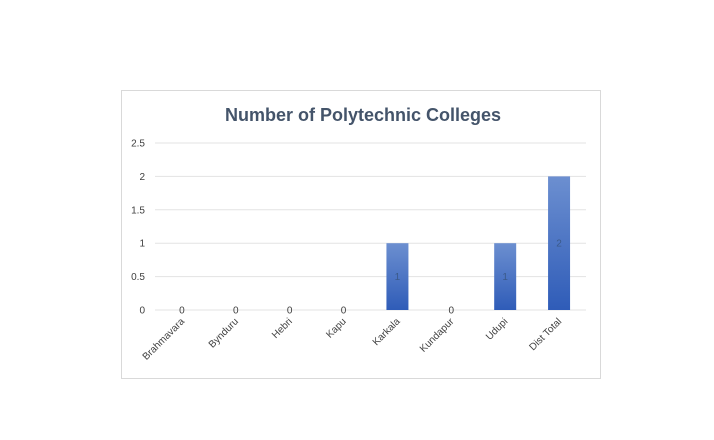 The image size is (714, 440). I want to click on x-category-label: Kundapur, so click(437, 335).